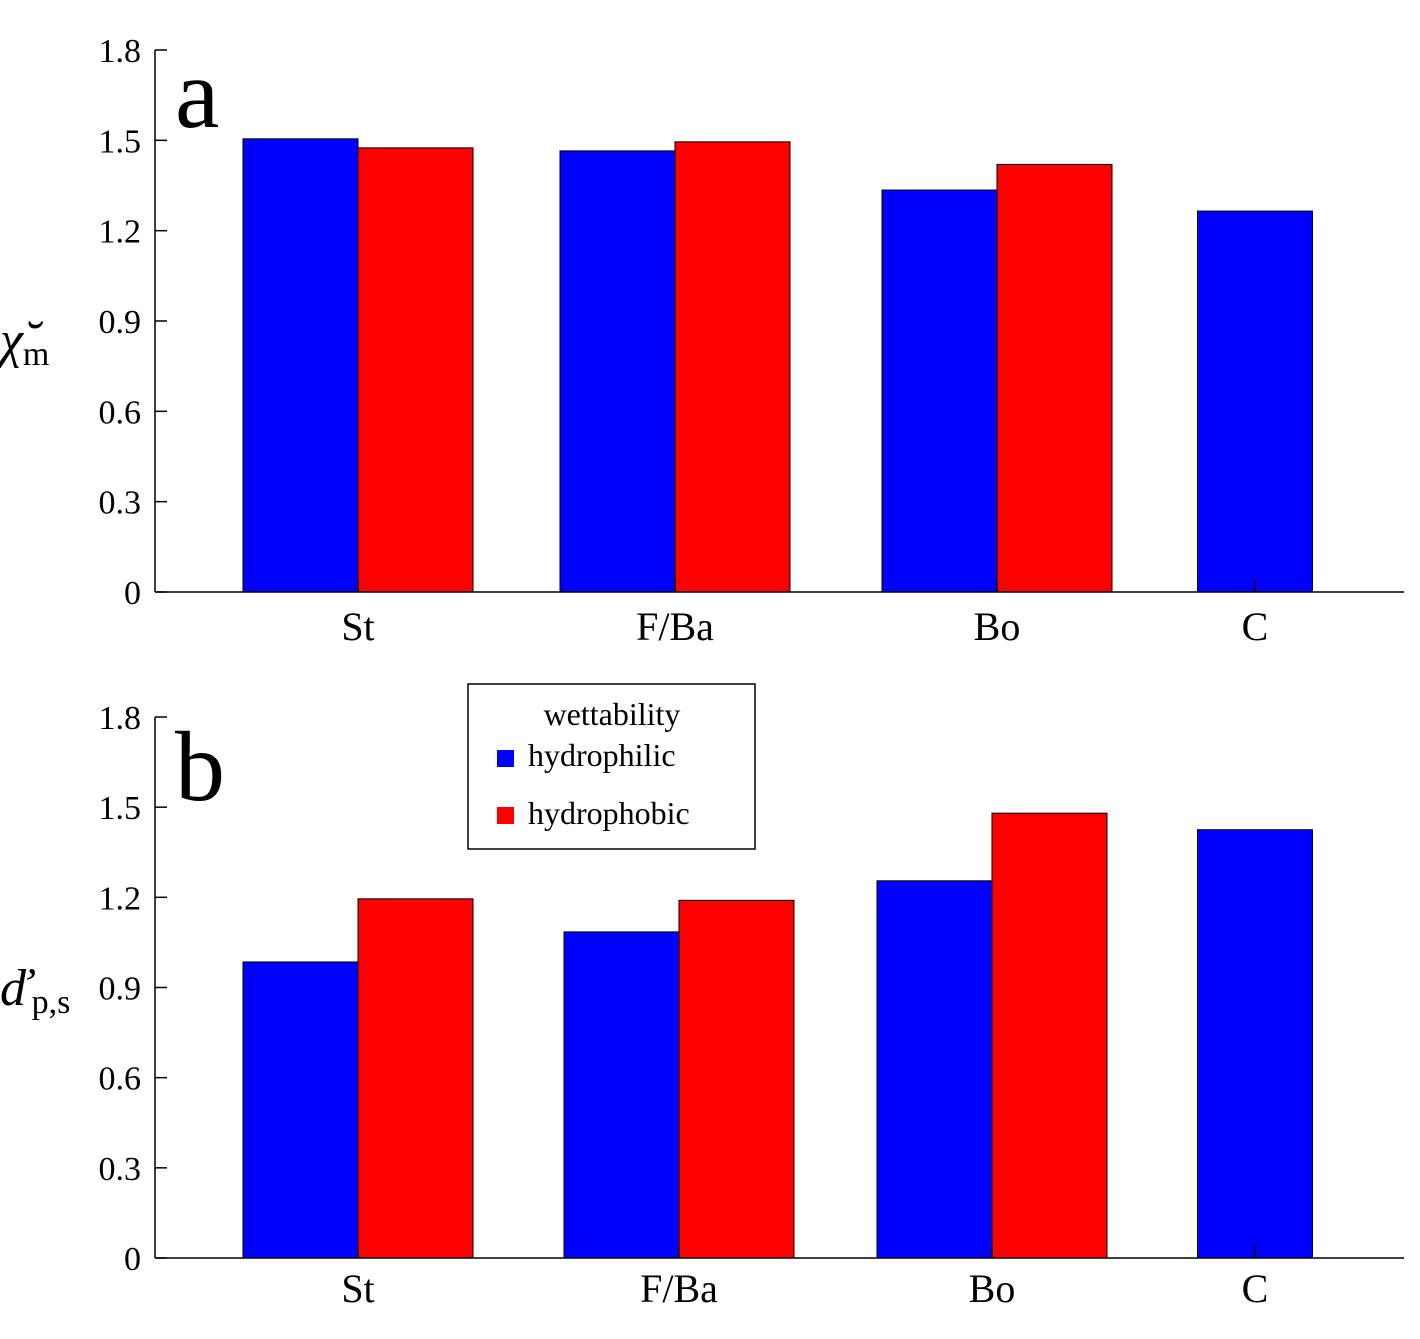  Describe the element at coordinates (736, 1079) in the screenshot. I see `panel-b-bar-fba-hydrophobic` at that location.